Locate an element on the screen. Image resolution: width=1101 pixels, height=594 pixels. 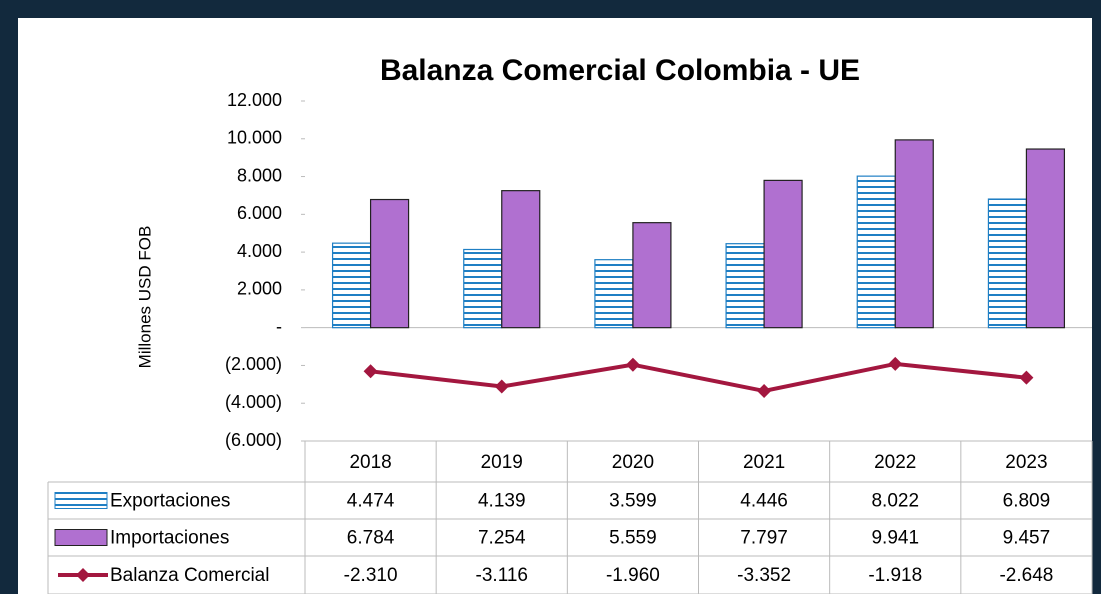
table-cell: -2.310 is located at coordinates (371, 575).